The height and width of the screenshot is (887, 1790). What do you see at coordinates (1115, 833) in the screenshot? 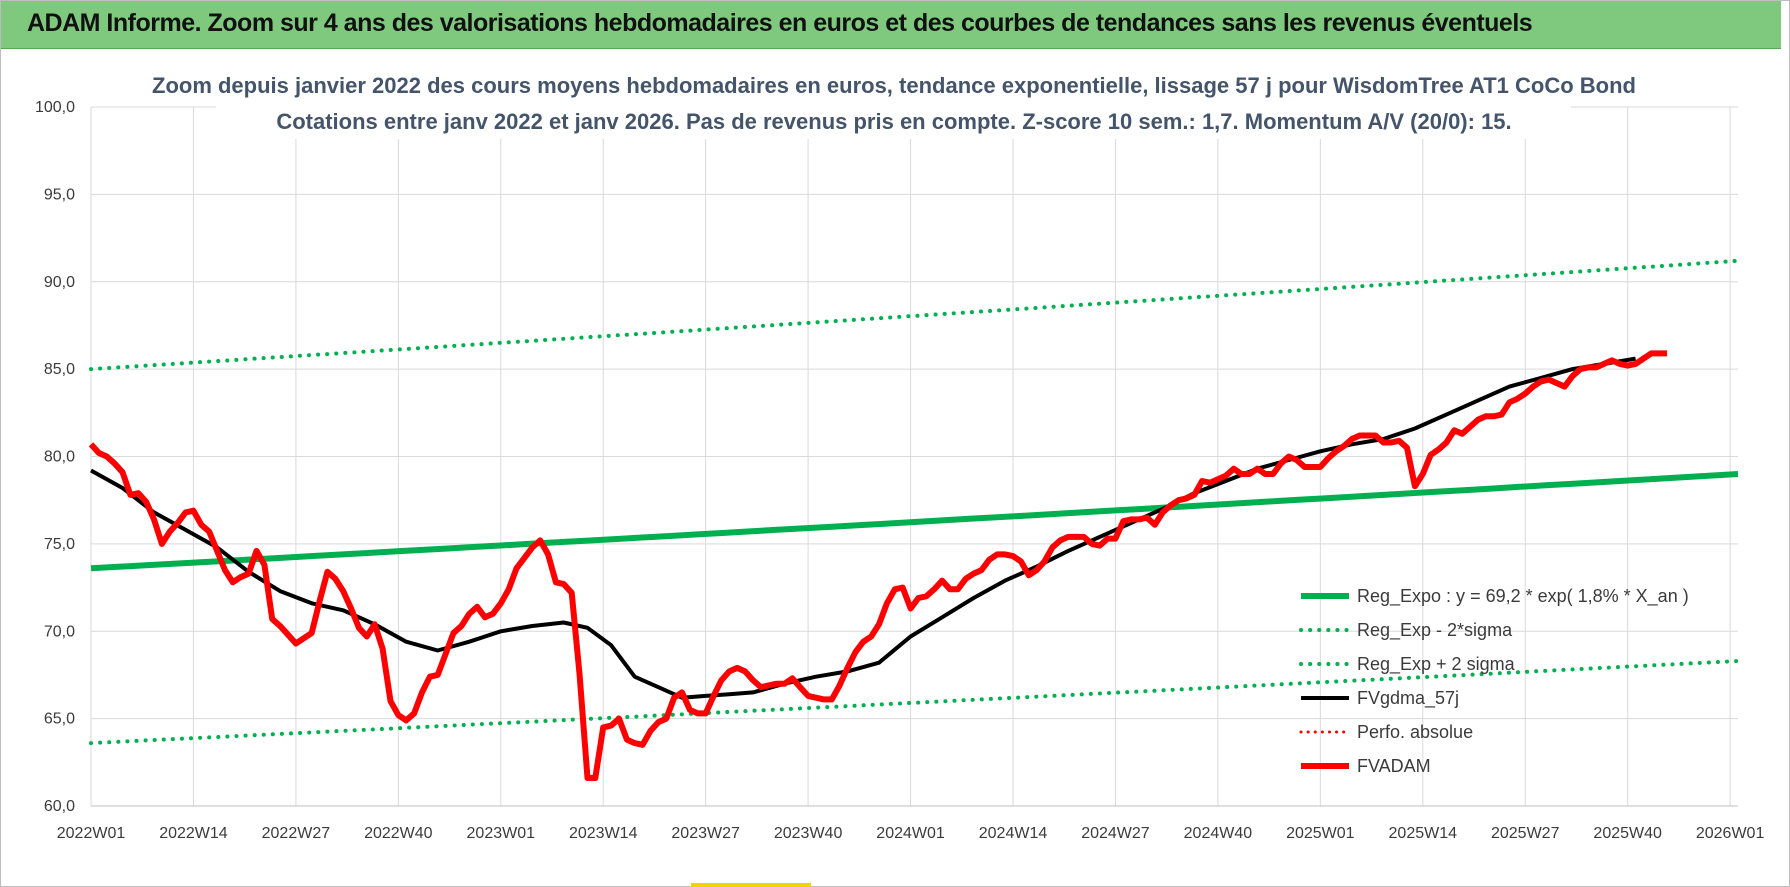
I see `x-tick-label: 2024W27` at bounding box center [1115, 833].